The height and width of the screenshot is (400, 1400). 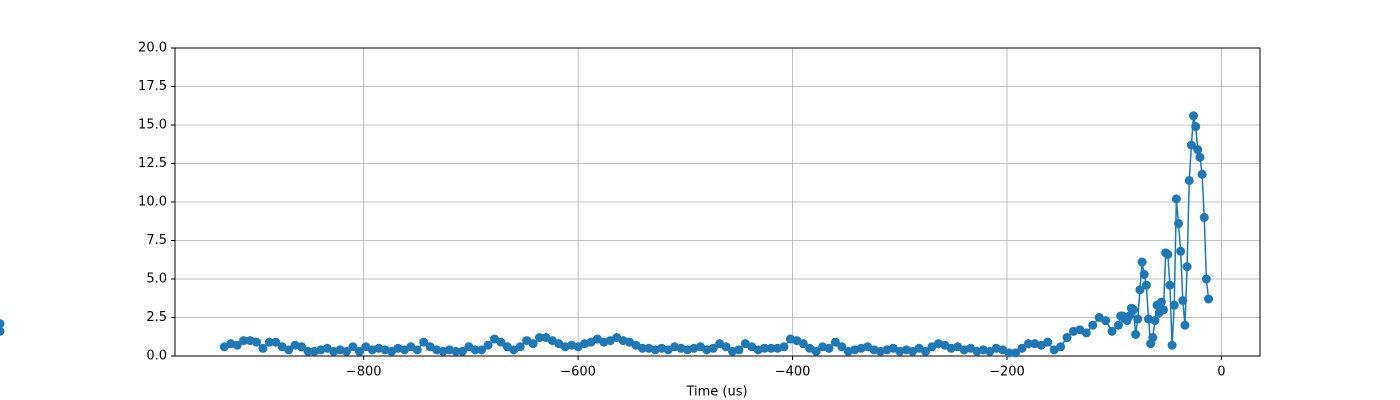 I want to click on y-tick-label: 17.5, so click(x=152, y=86).